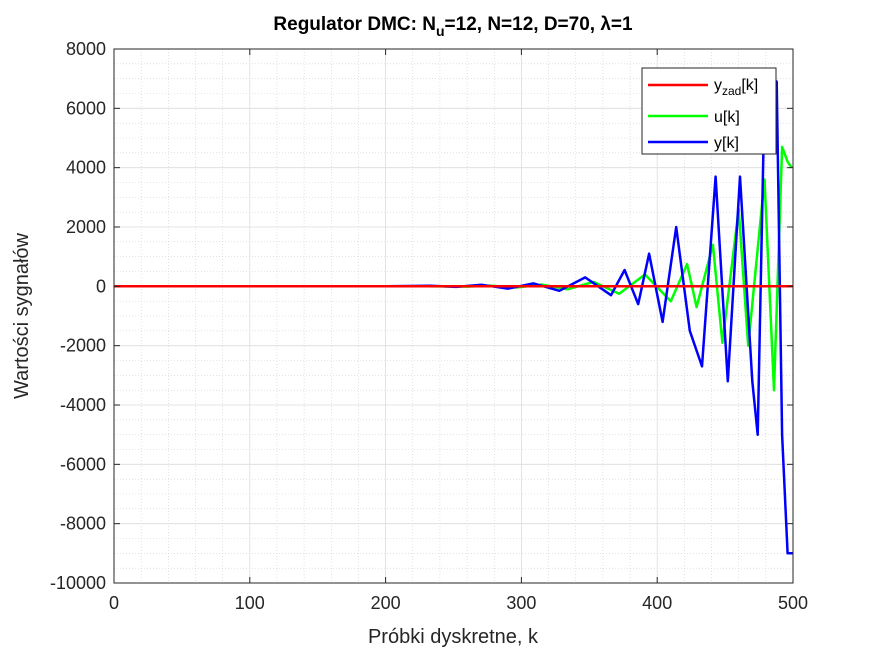 The image size is (875, 656). What do you see at coordinates (727, 117) in the screenshot?
I see `legend-label-u: u[k]` at bounding box center [727, 117].